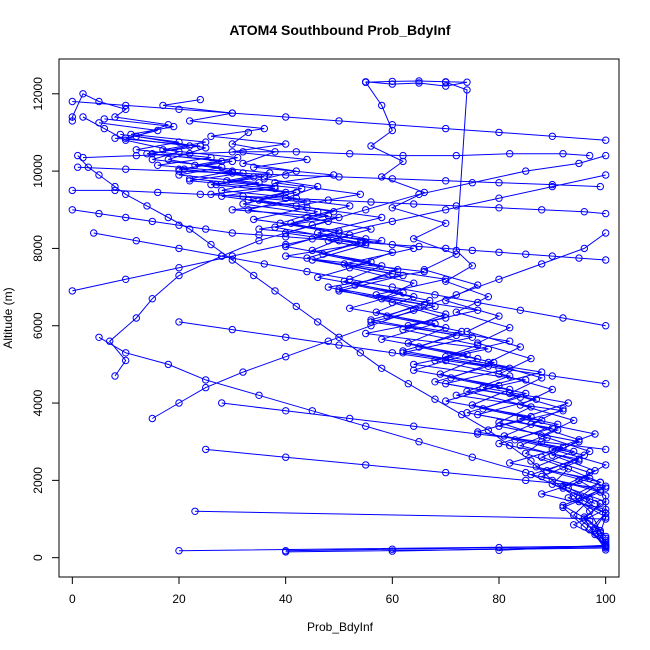 This screenshot has width=650, height=650. What do you see at coordinates (499, 599) in the screenshot?
I see `x-tick-label: 80` at bounding box center [499, 599].